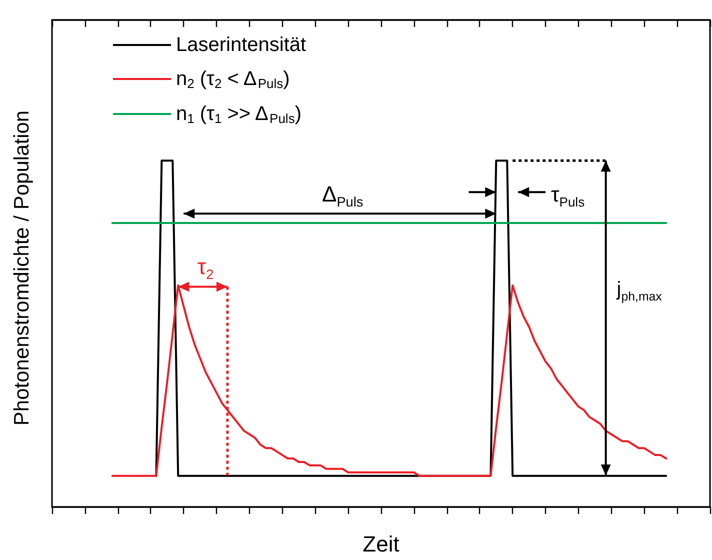  What do you see at coordinates (568, 196) in the screenshot?
I see `annotation: τ$_{Puls}$` at bounding box center [568, 196].